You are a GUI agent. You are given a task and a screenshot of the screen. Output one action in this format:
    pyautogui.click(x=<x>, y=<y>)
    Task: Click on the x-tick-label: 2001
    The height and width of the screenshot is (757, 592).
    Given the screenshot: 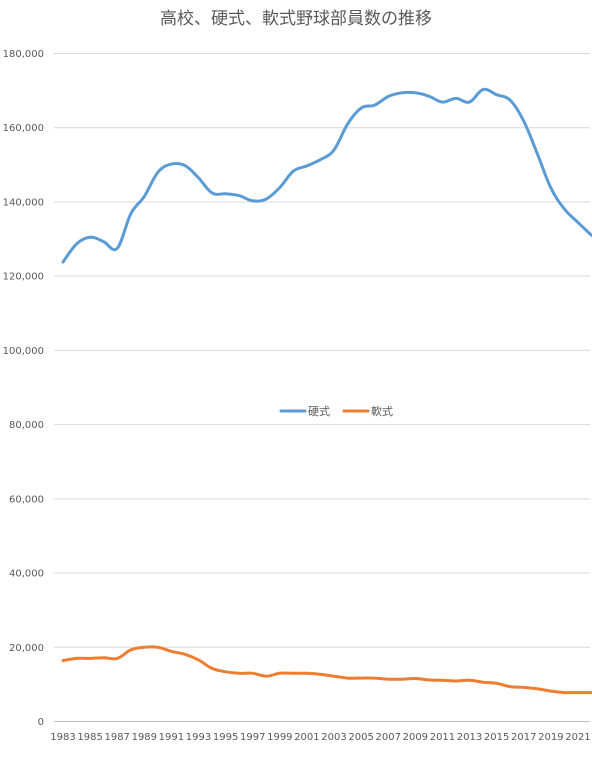 What is the action you would take?
    pyautogui.click(x=306, y=737)
    